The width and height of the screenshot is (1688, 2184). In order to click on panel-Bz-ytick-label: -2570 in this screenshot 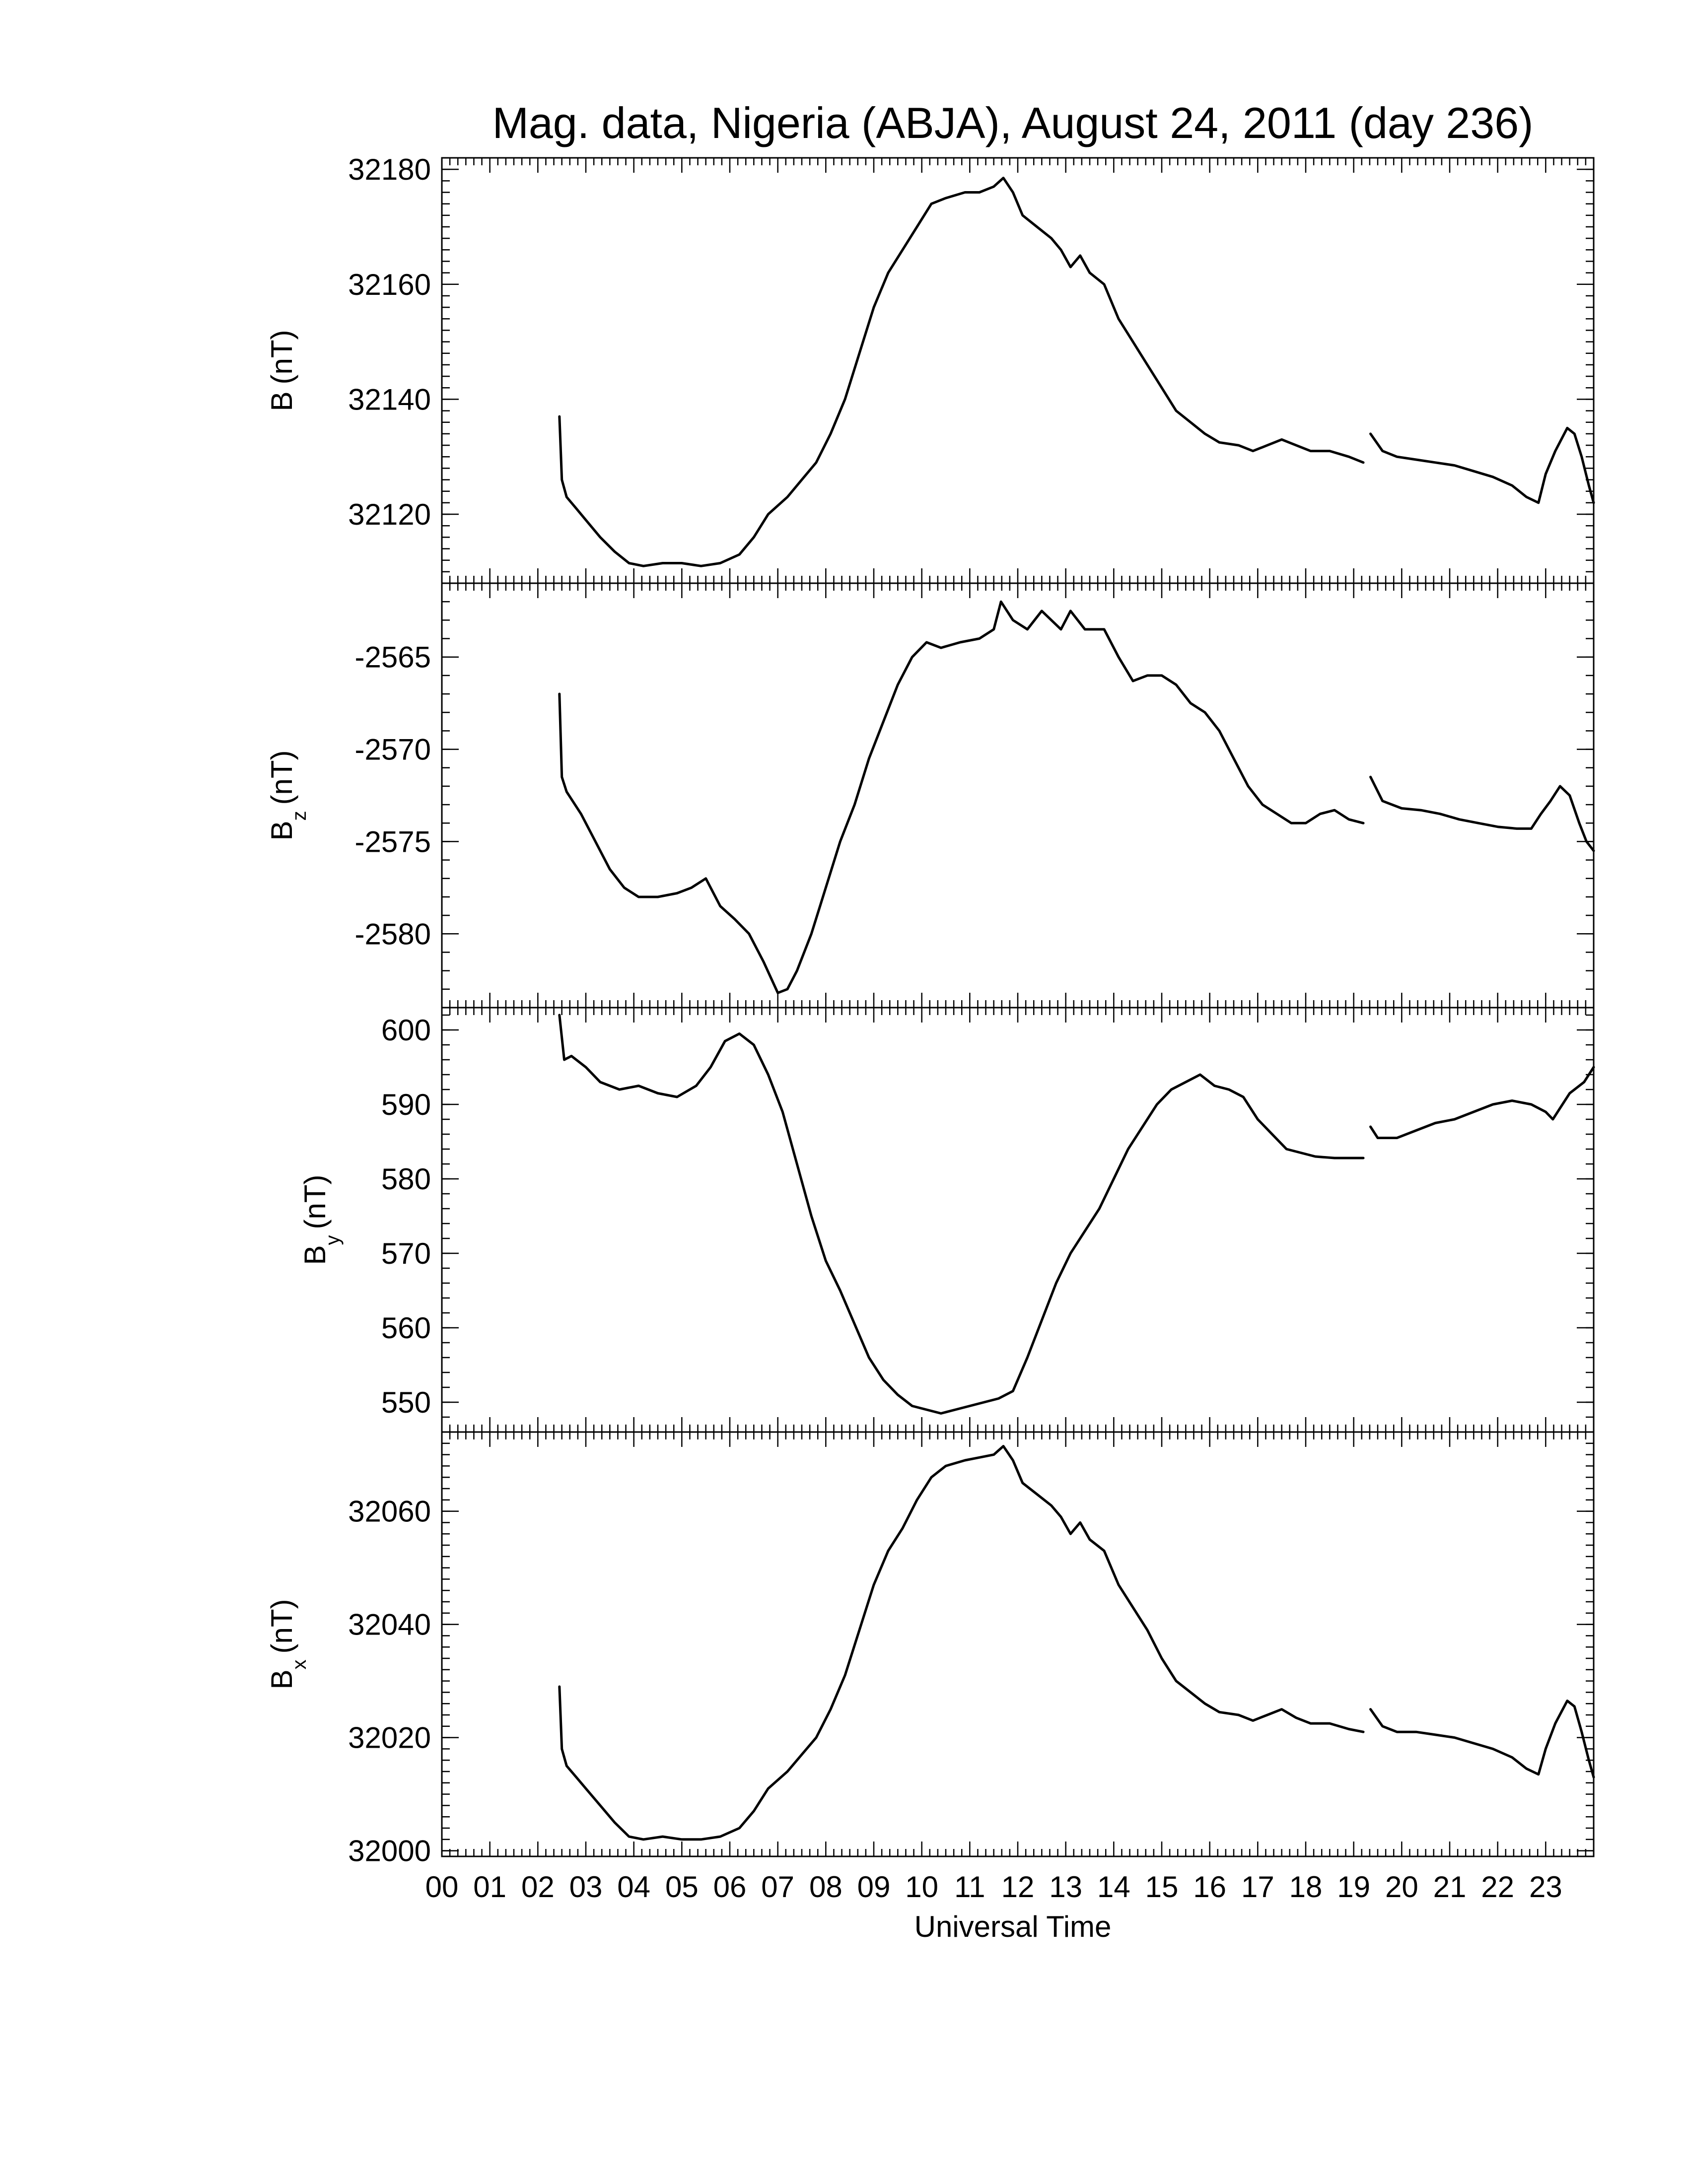, I will do `click(393, 749)`.